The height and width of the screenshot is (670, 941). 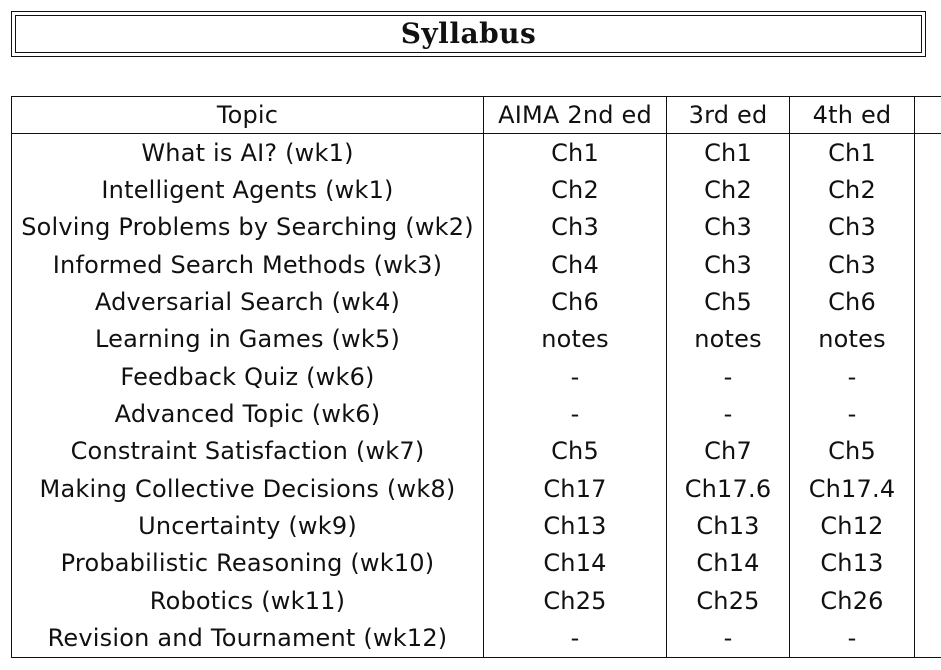 What do you see at coordinates (575, 339) in the screenshot?
I see `aima-2nd-ed-cell: notes` at bounding box center [575, 339].